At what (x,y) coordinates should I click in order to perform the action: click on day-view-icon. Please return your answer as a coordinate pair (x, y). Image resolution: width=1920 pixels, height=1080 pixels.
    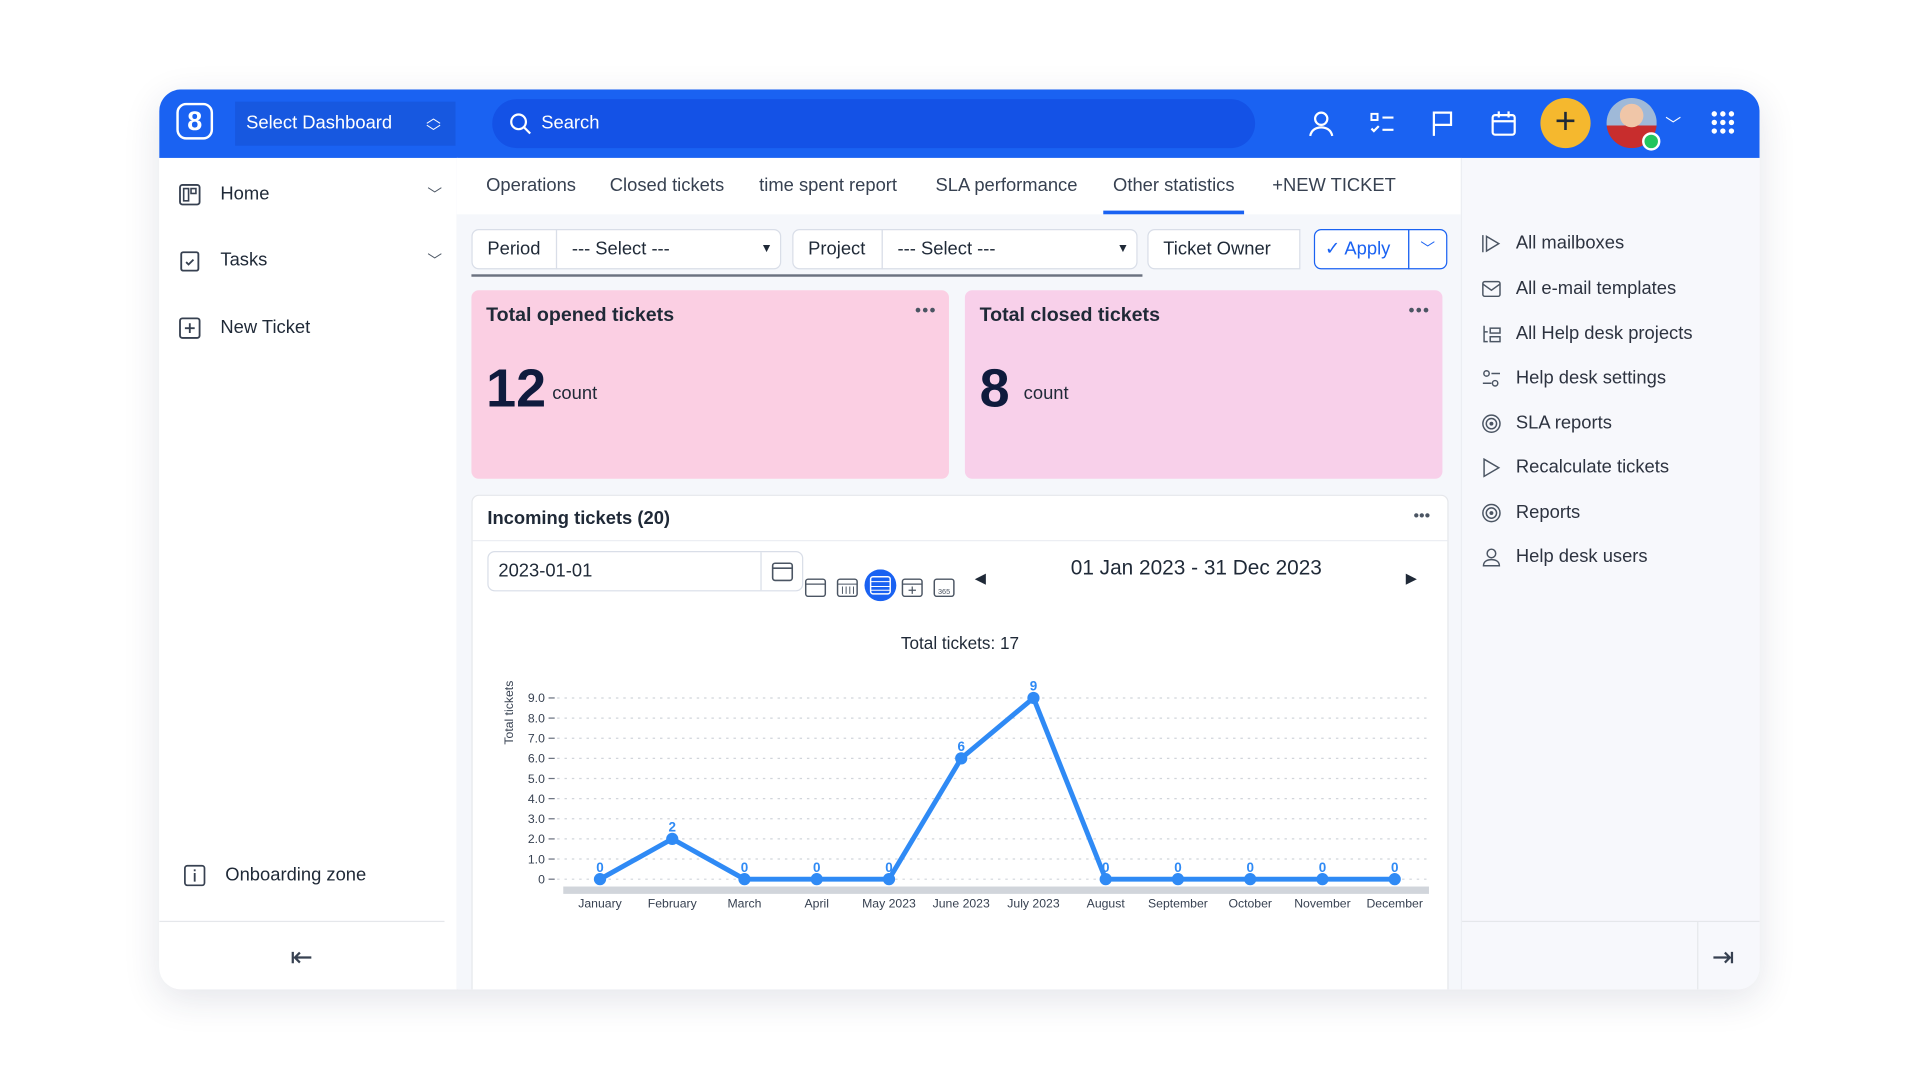
    Looking at the image, I should click on (815, 588).